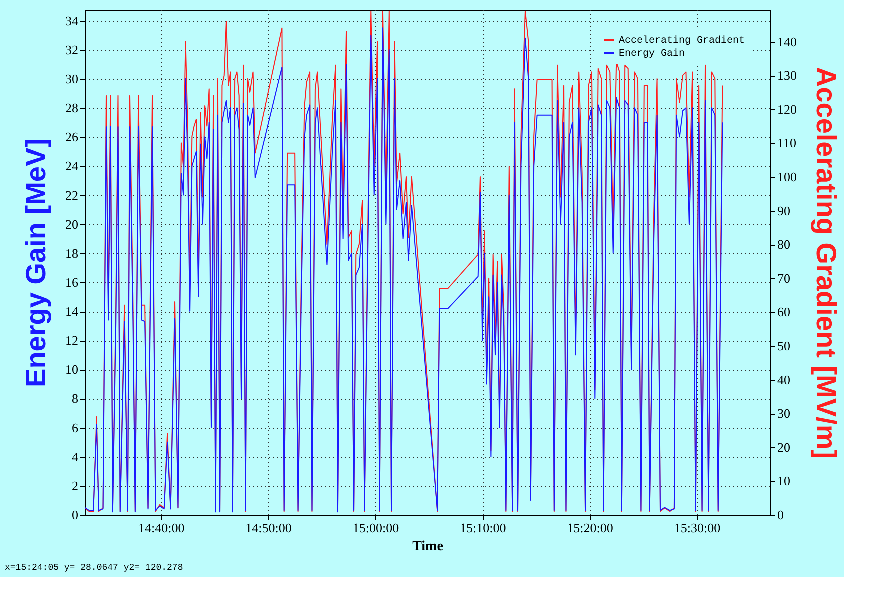 Image resolution: width=875 pixels, height=600 pixels. I want to click on y2-tick-label: 120, so click(787, 109).